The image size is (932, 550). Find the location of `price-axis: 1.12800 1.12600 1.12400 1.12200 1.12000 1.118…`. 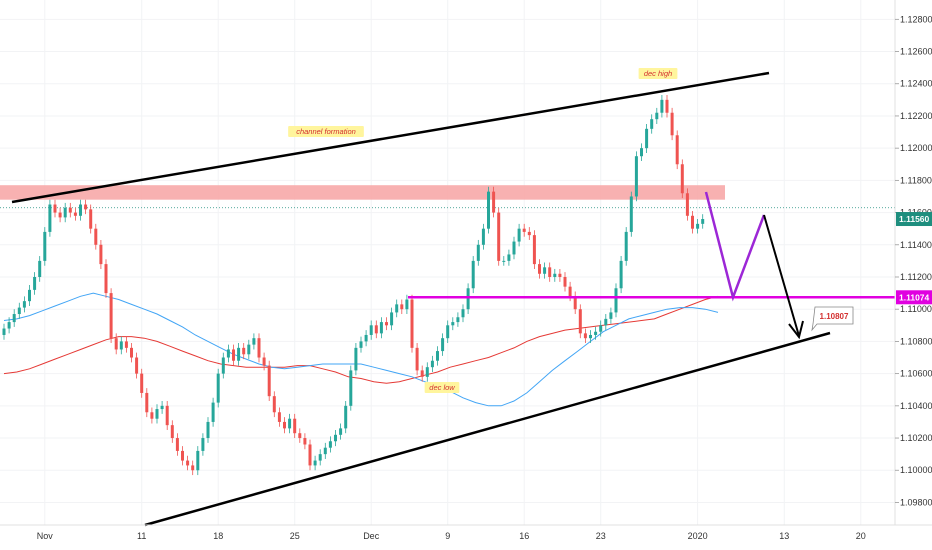

price-axis: 1.12800 1.12600 1.12400 1.12200 1.12000 1.118… is located at coordinates (913, 260).